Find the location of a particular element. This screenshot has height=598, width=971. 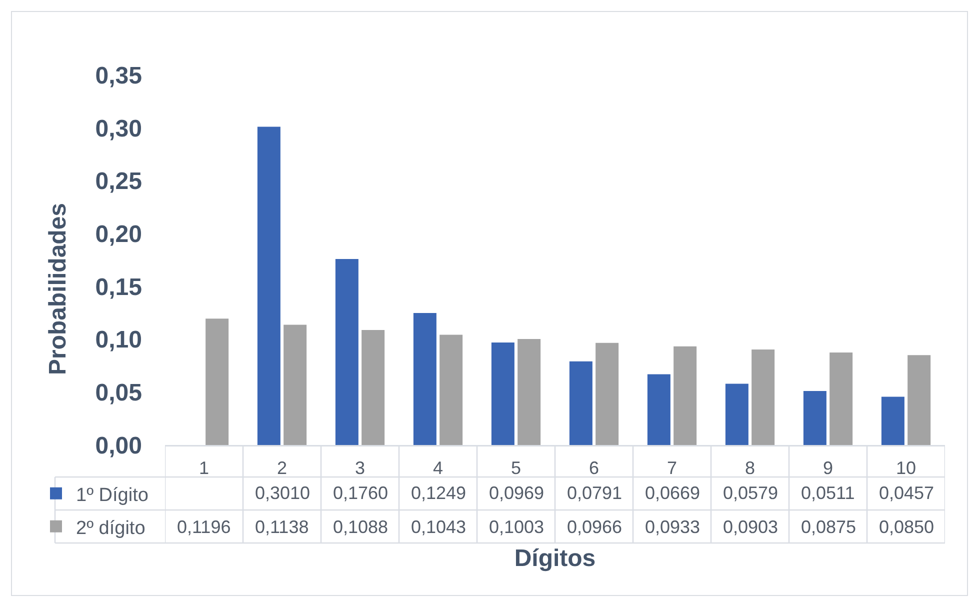

y-tick-label: 0,25 is located at coordinates (118, 182).